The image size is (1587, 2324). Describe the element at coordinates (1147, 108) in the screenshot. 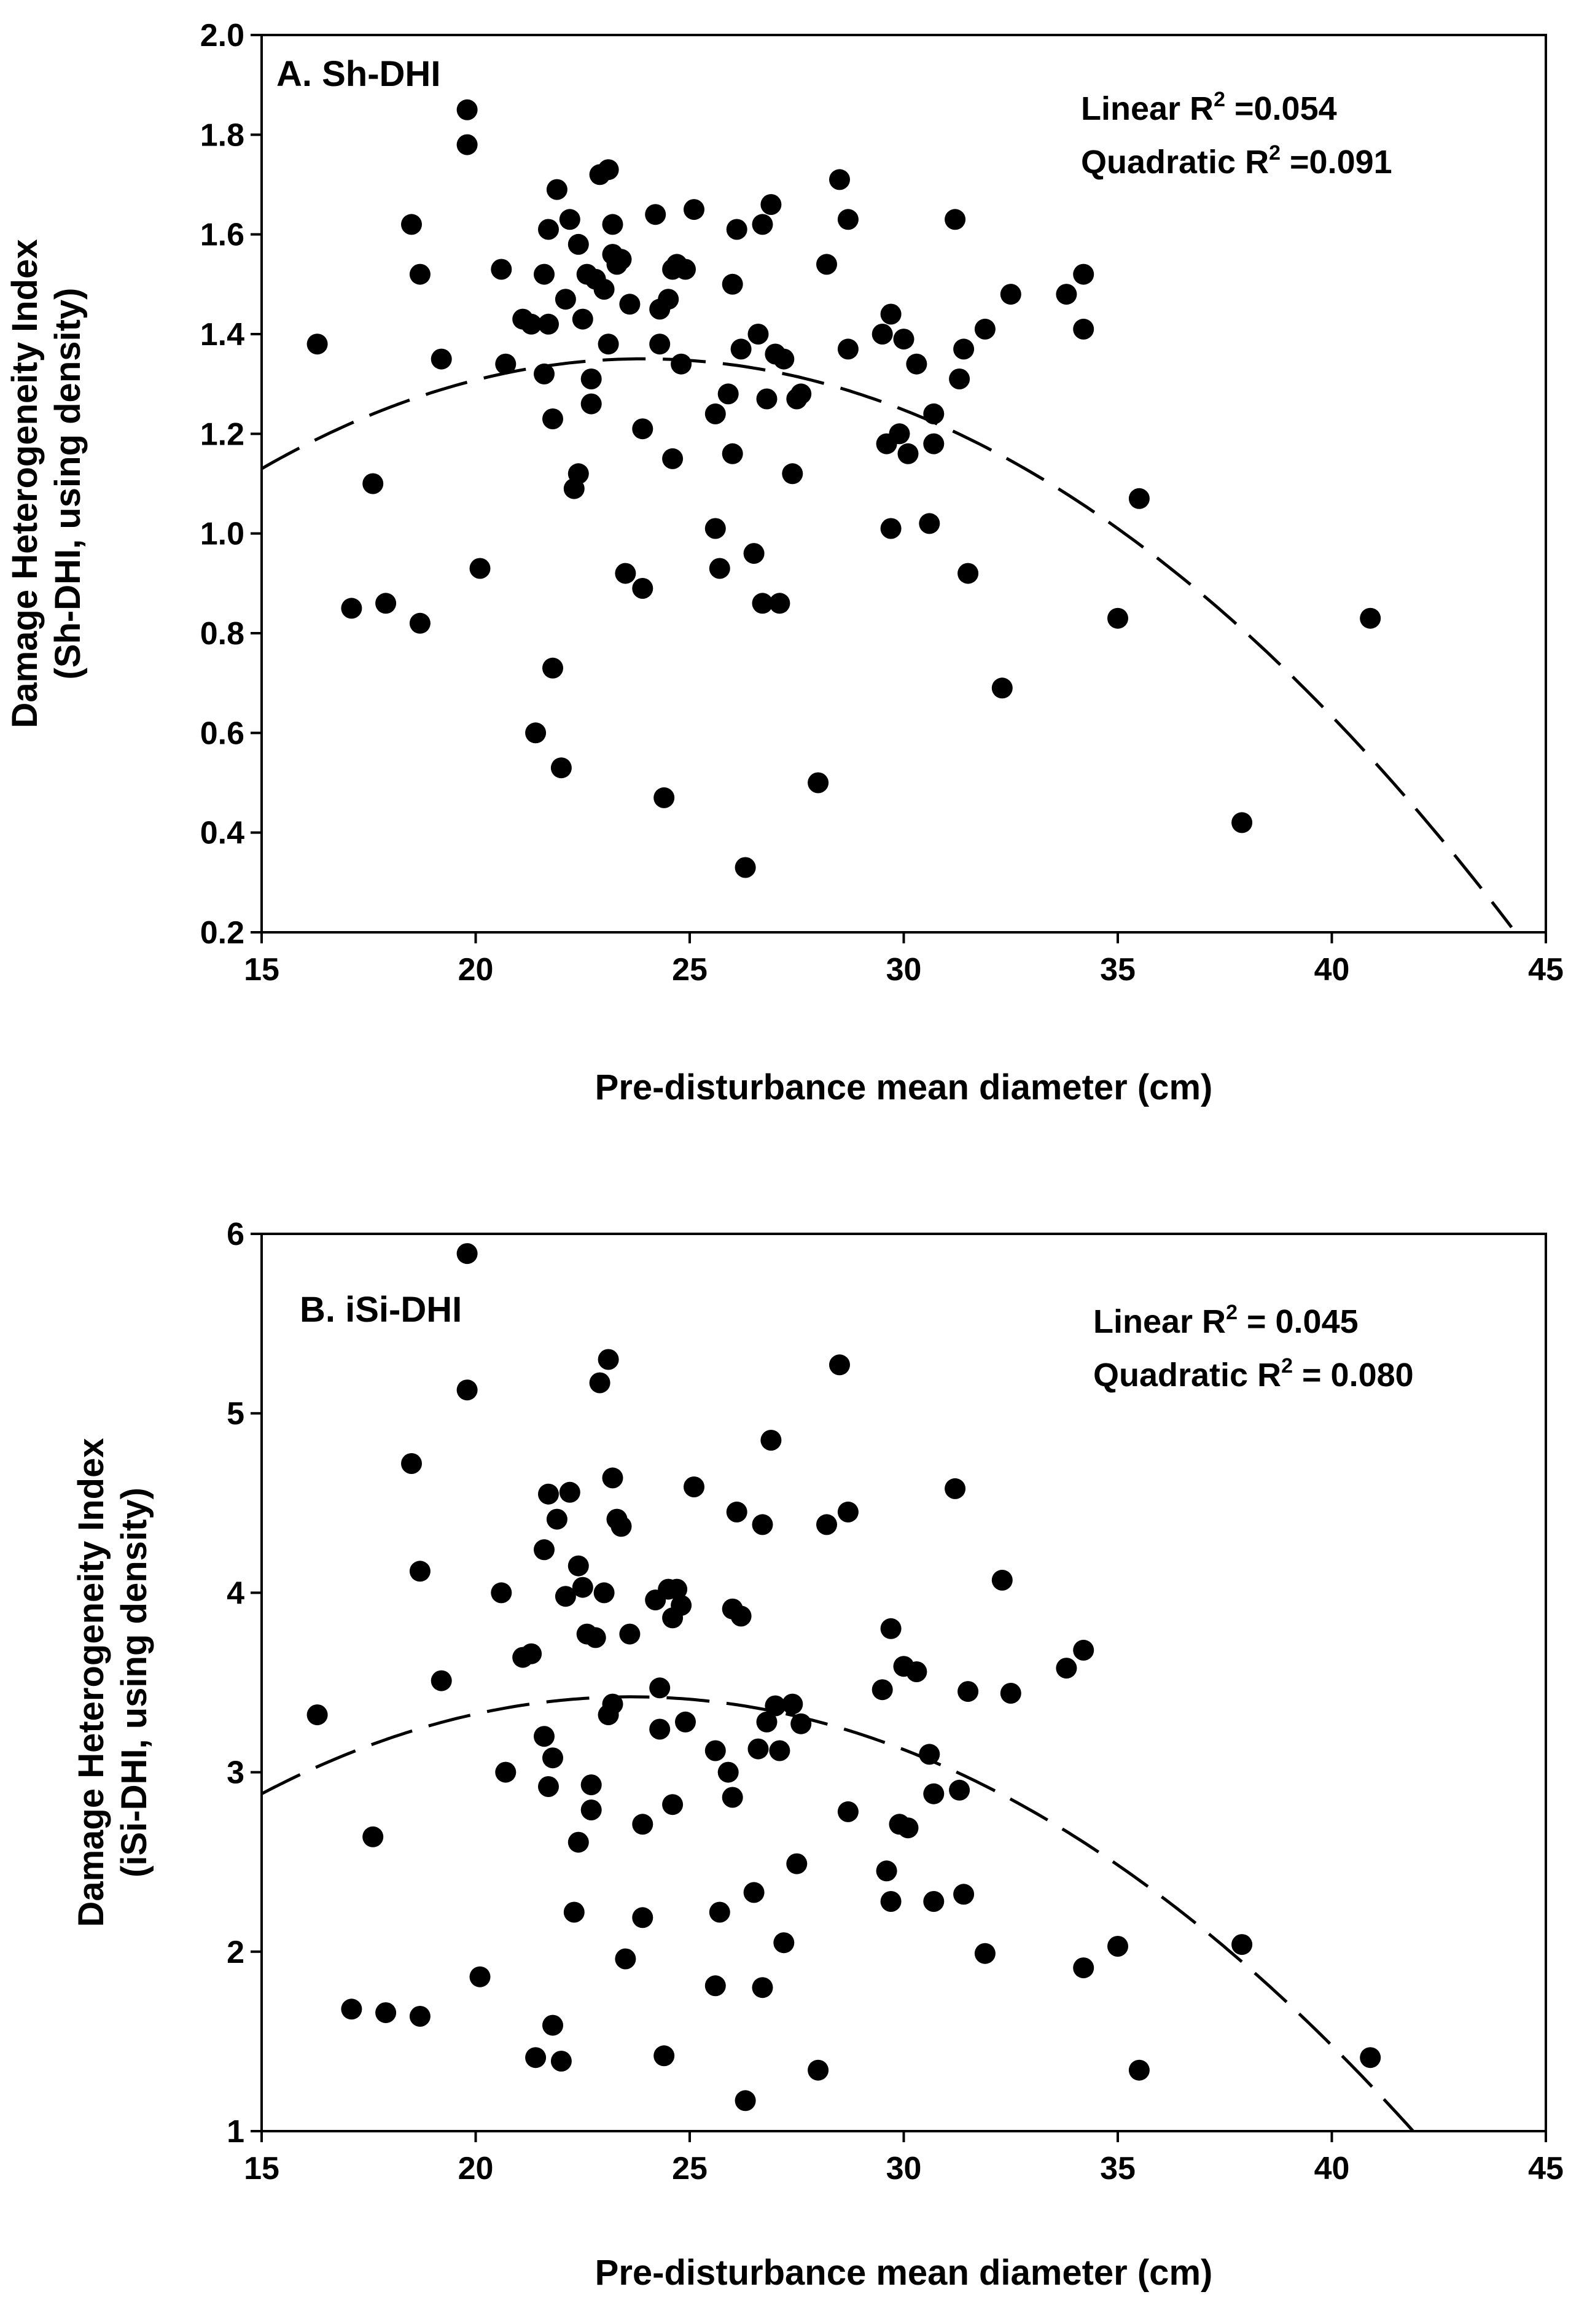

I see `r-squared-label: Linear R` at that location.